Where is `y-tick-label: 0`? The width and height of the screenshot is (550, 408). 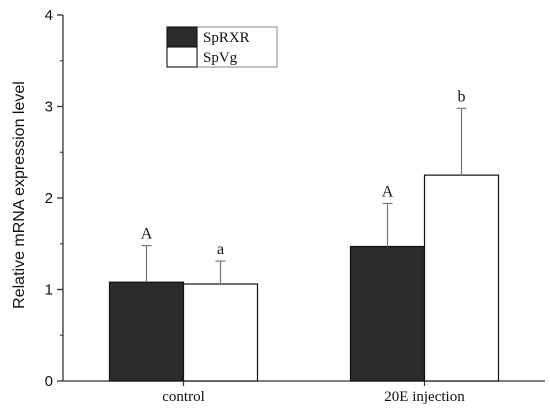 y-tick-label: 0 is located at coordinates (49, 381).